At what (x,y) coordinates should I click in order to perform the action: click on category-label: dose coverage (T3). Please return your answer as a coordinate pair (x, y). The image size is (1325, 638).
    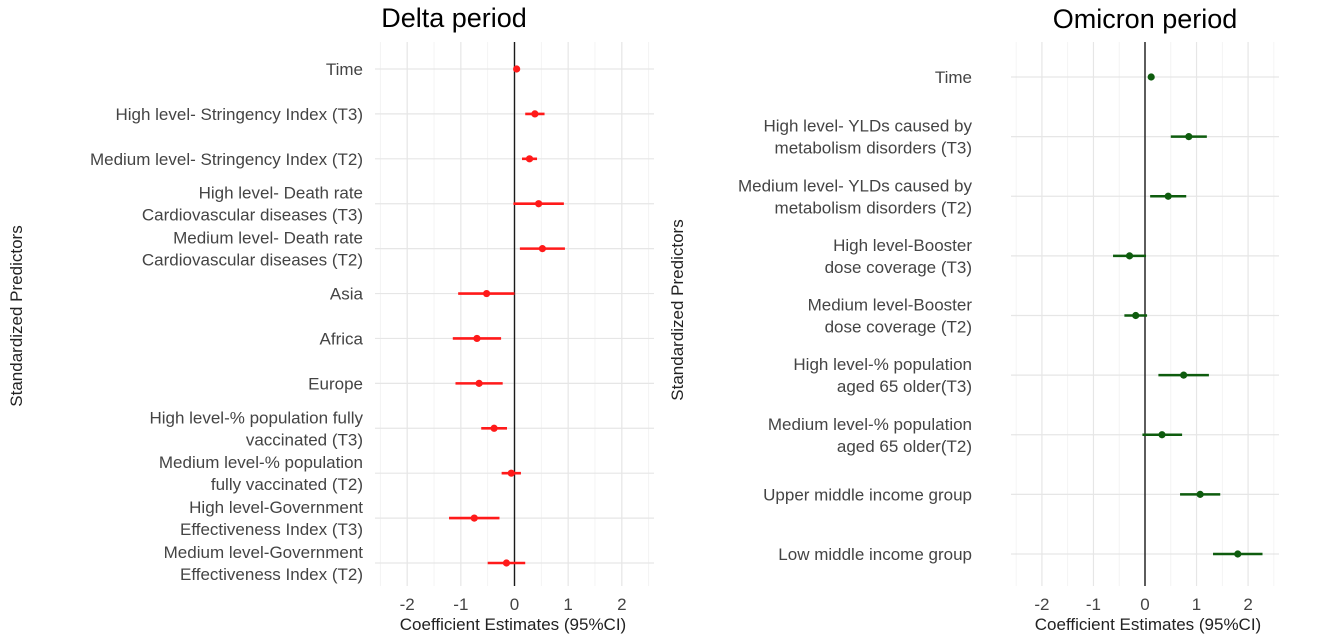
    Looking at the image, I should click on (898, 267).